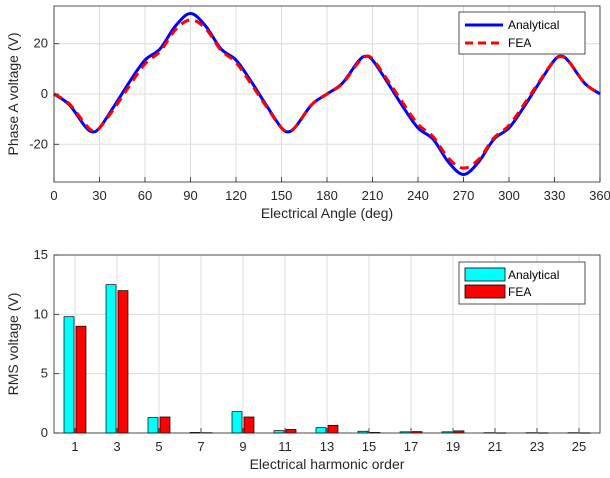 The image size is (610, 478). I want to click on x-tick-label: 11, so click(285, 446).